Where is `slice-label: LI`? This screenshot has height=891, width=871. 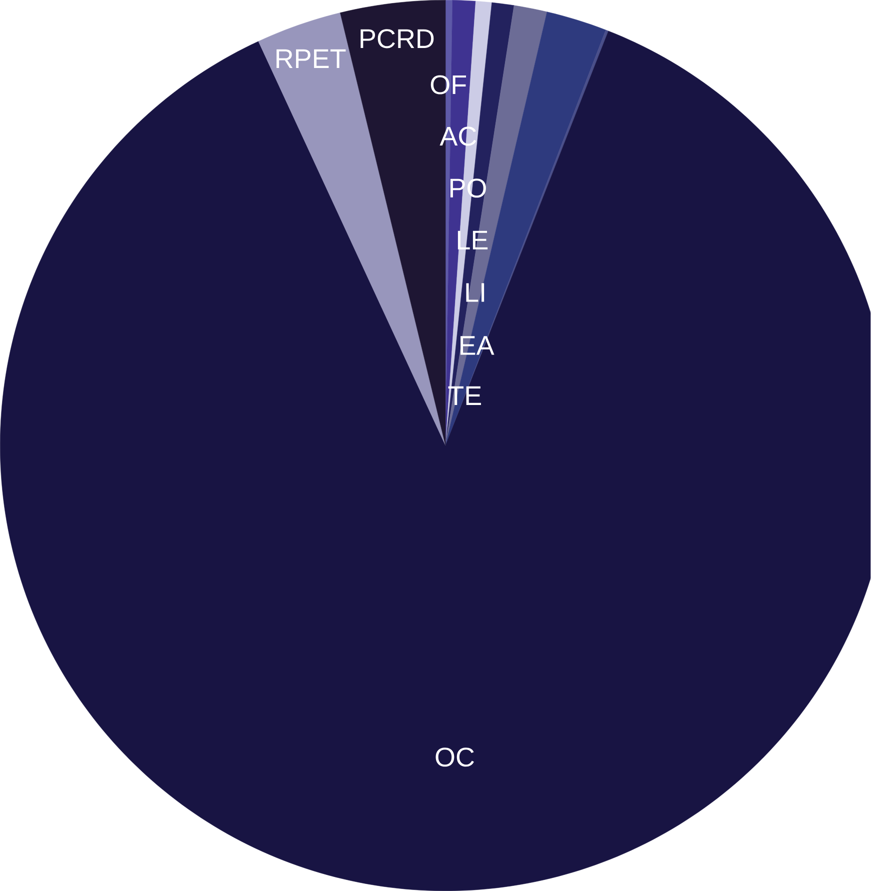 slice-label: LI is located at coordinates (475, 292).